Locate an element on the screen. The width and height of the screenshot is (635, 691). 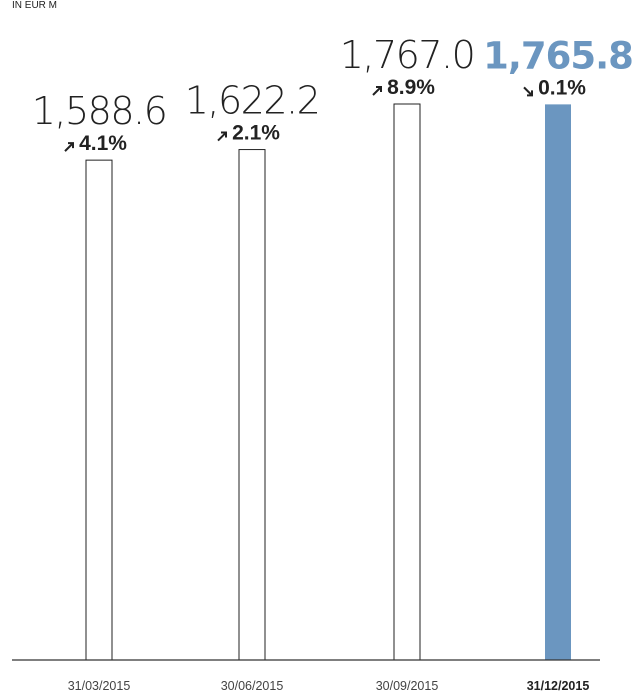
value-label-2: 1,622.2 is located at coordinates (252, 101).